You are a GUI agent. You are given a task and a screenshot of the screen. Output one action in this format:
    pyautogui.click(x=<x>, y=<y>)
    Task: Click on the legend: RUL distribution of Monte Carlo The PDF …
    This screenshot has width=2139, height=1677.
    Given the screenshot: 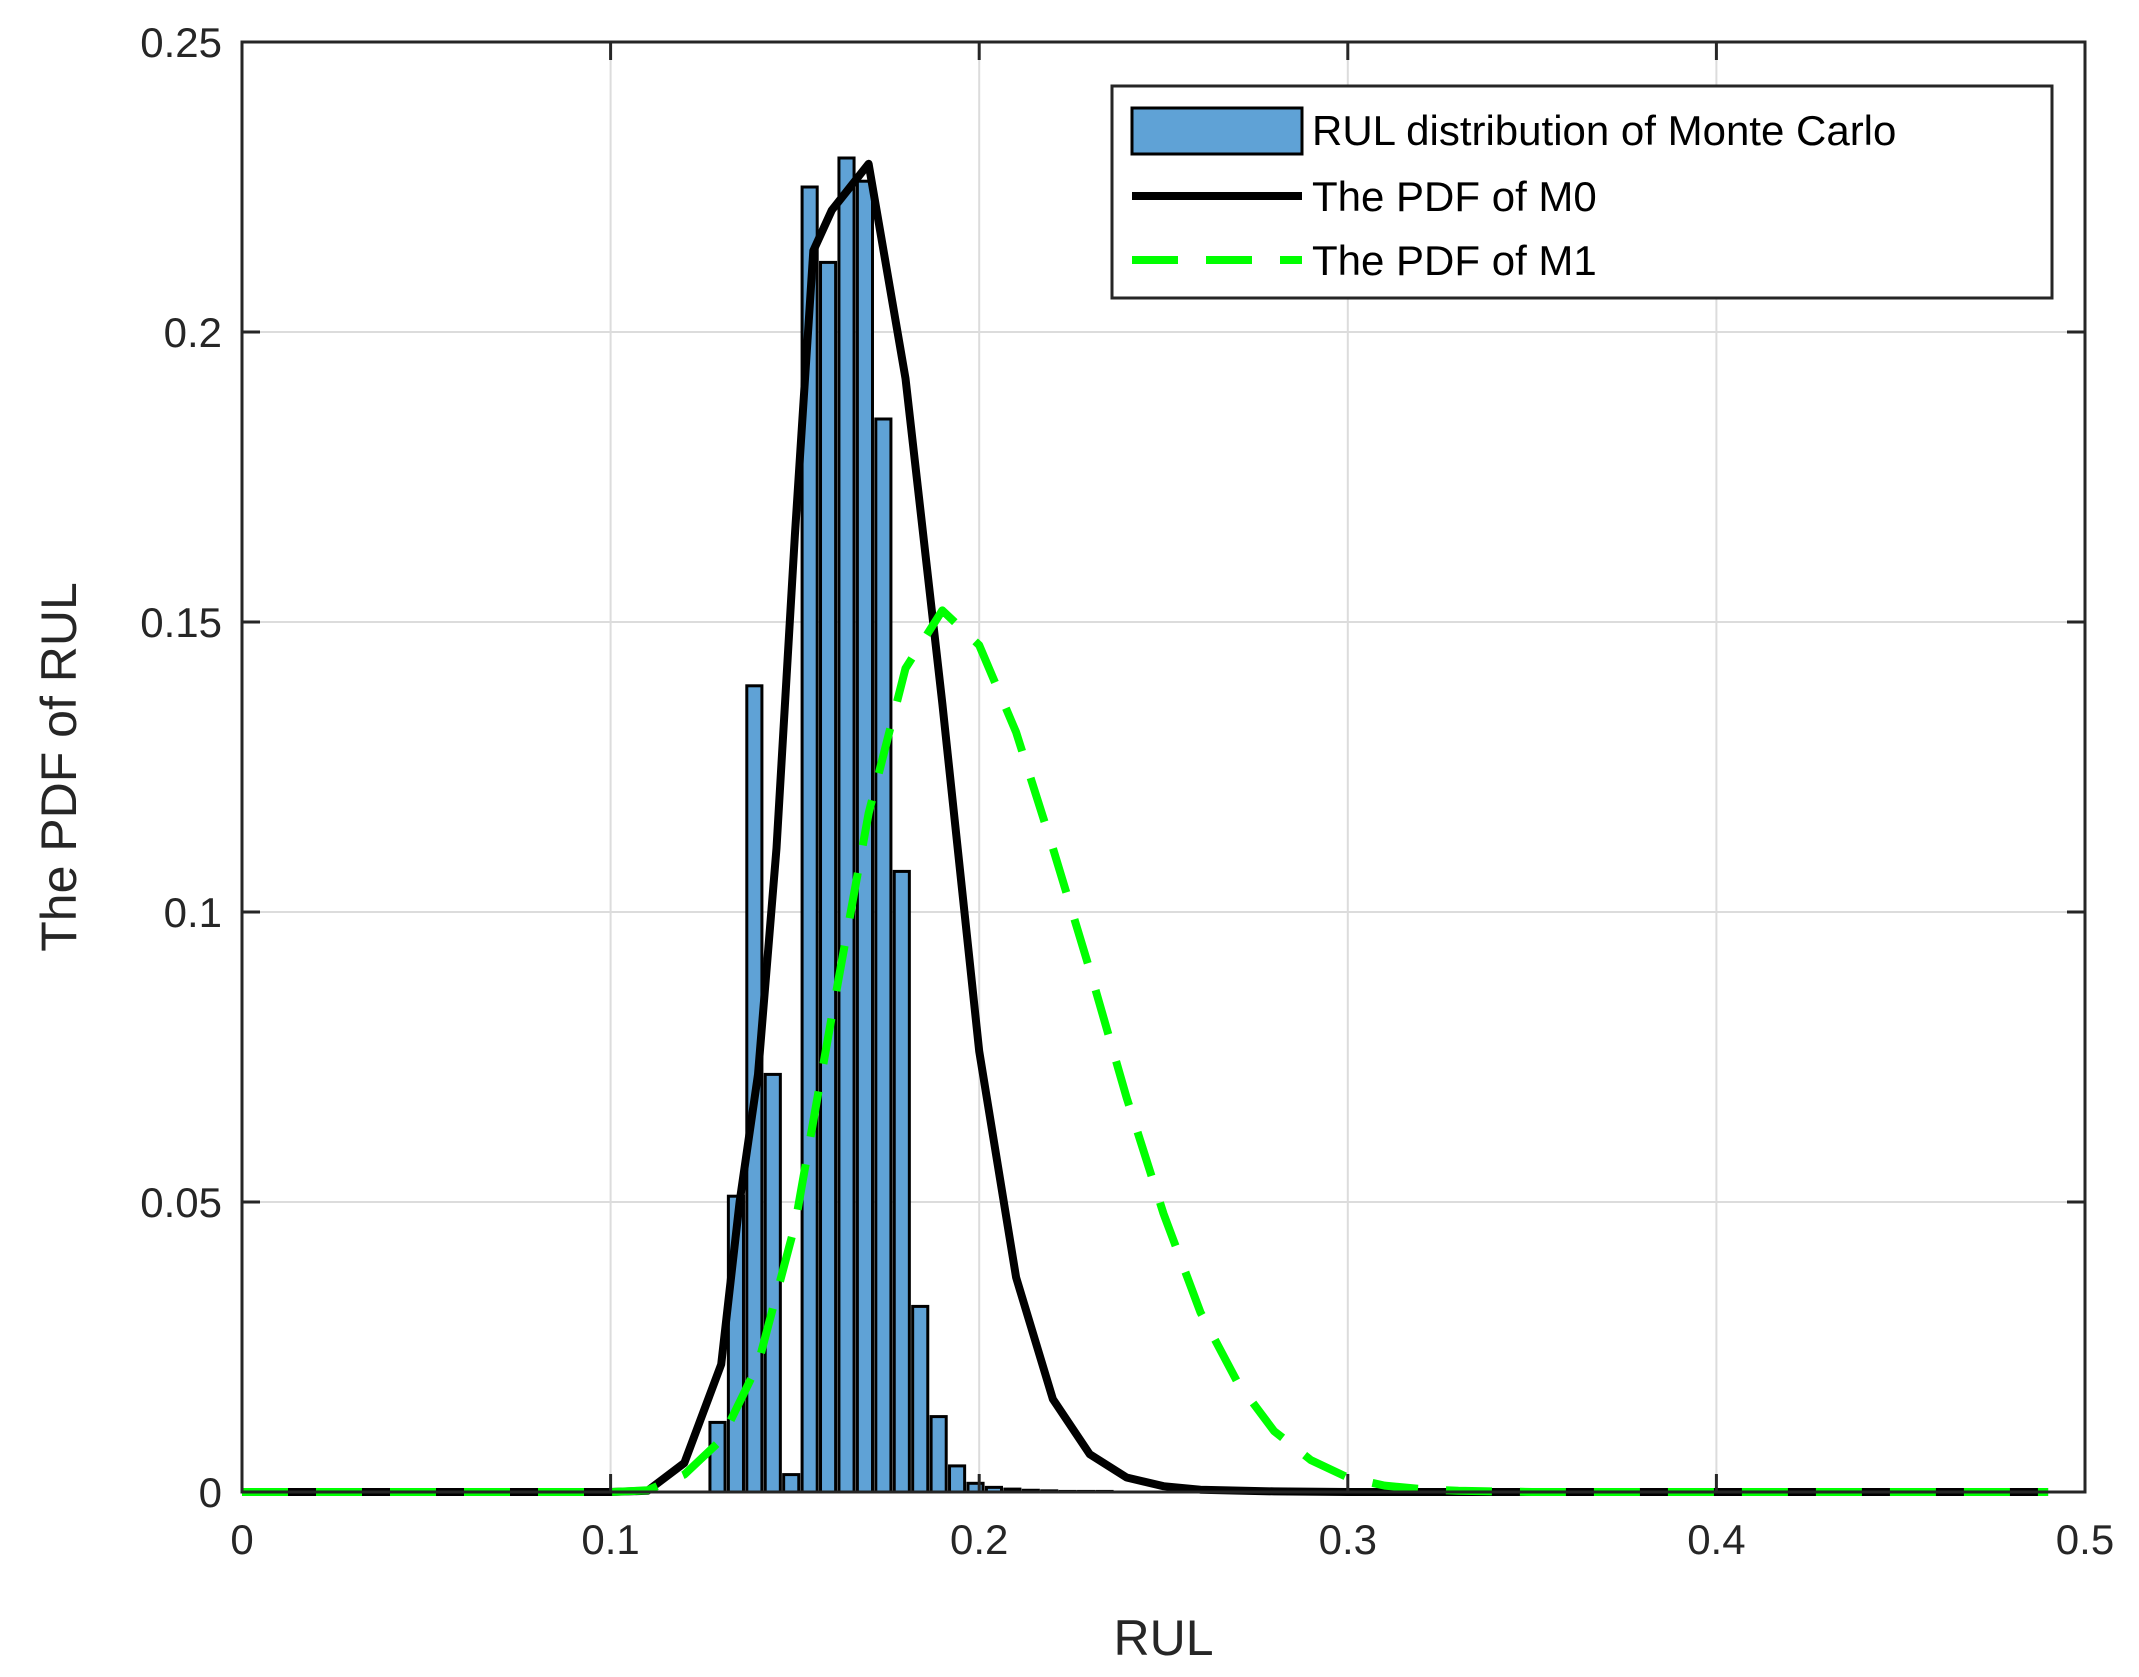 What is the action you would take?
    pyautogui.click(x=1582, y=192)
    